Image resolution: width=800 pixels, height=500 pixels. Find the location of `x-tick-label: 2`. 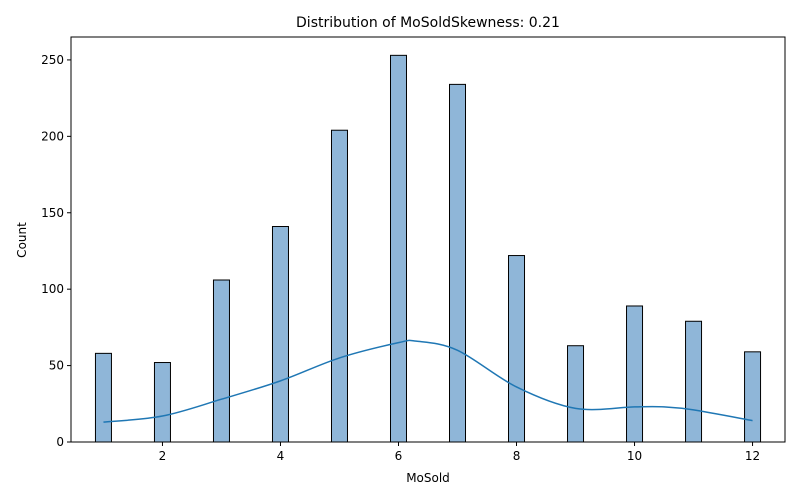

x-tick-label: 2 is located at coordinates (163, 456).